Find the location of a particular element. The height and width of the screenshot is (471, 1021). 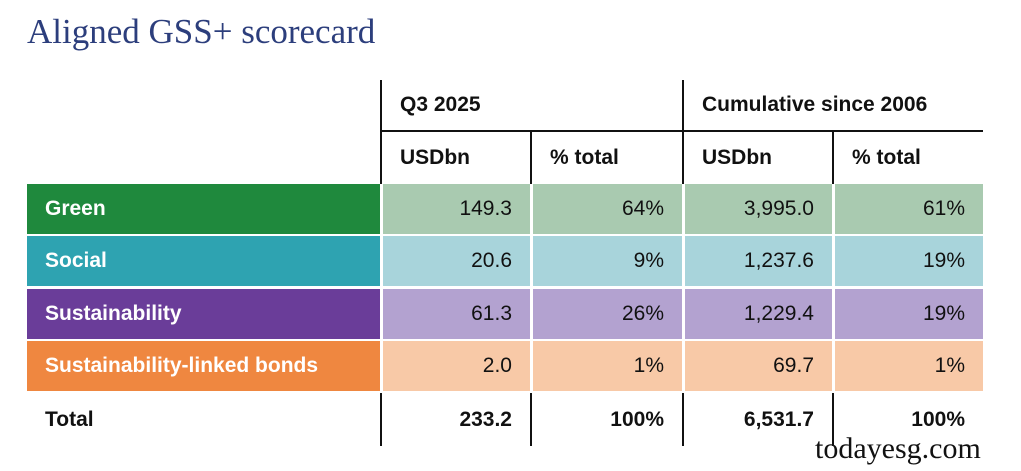

row-label: Sustainability-linked bonds is located at coordinates (203, 367).